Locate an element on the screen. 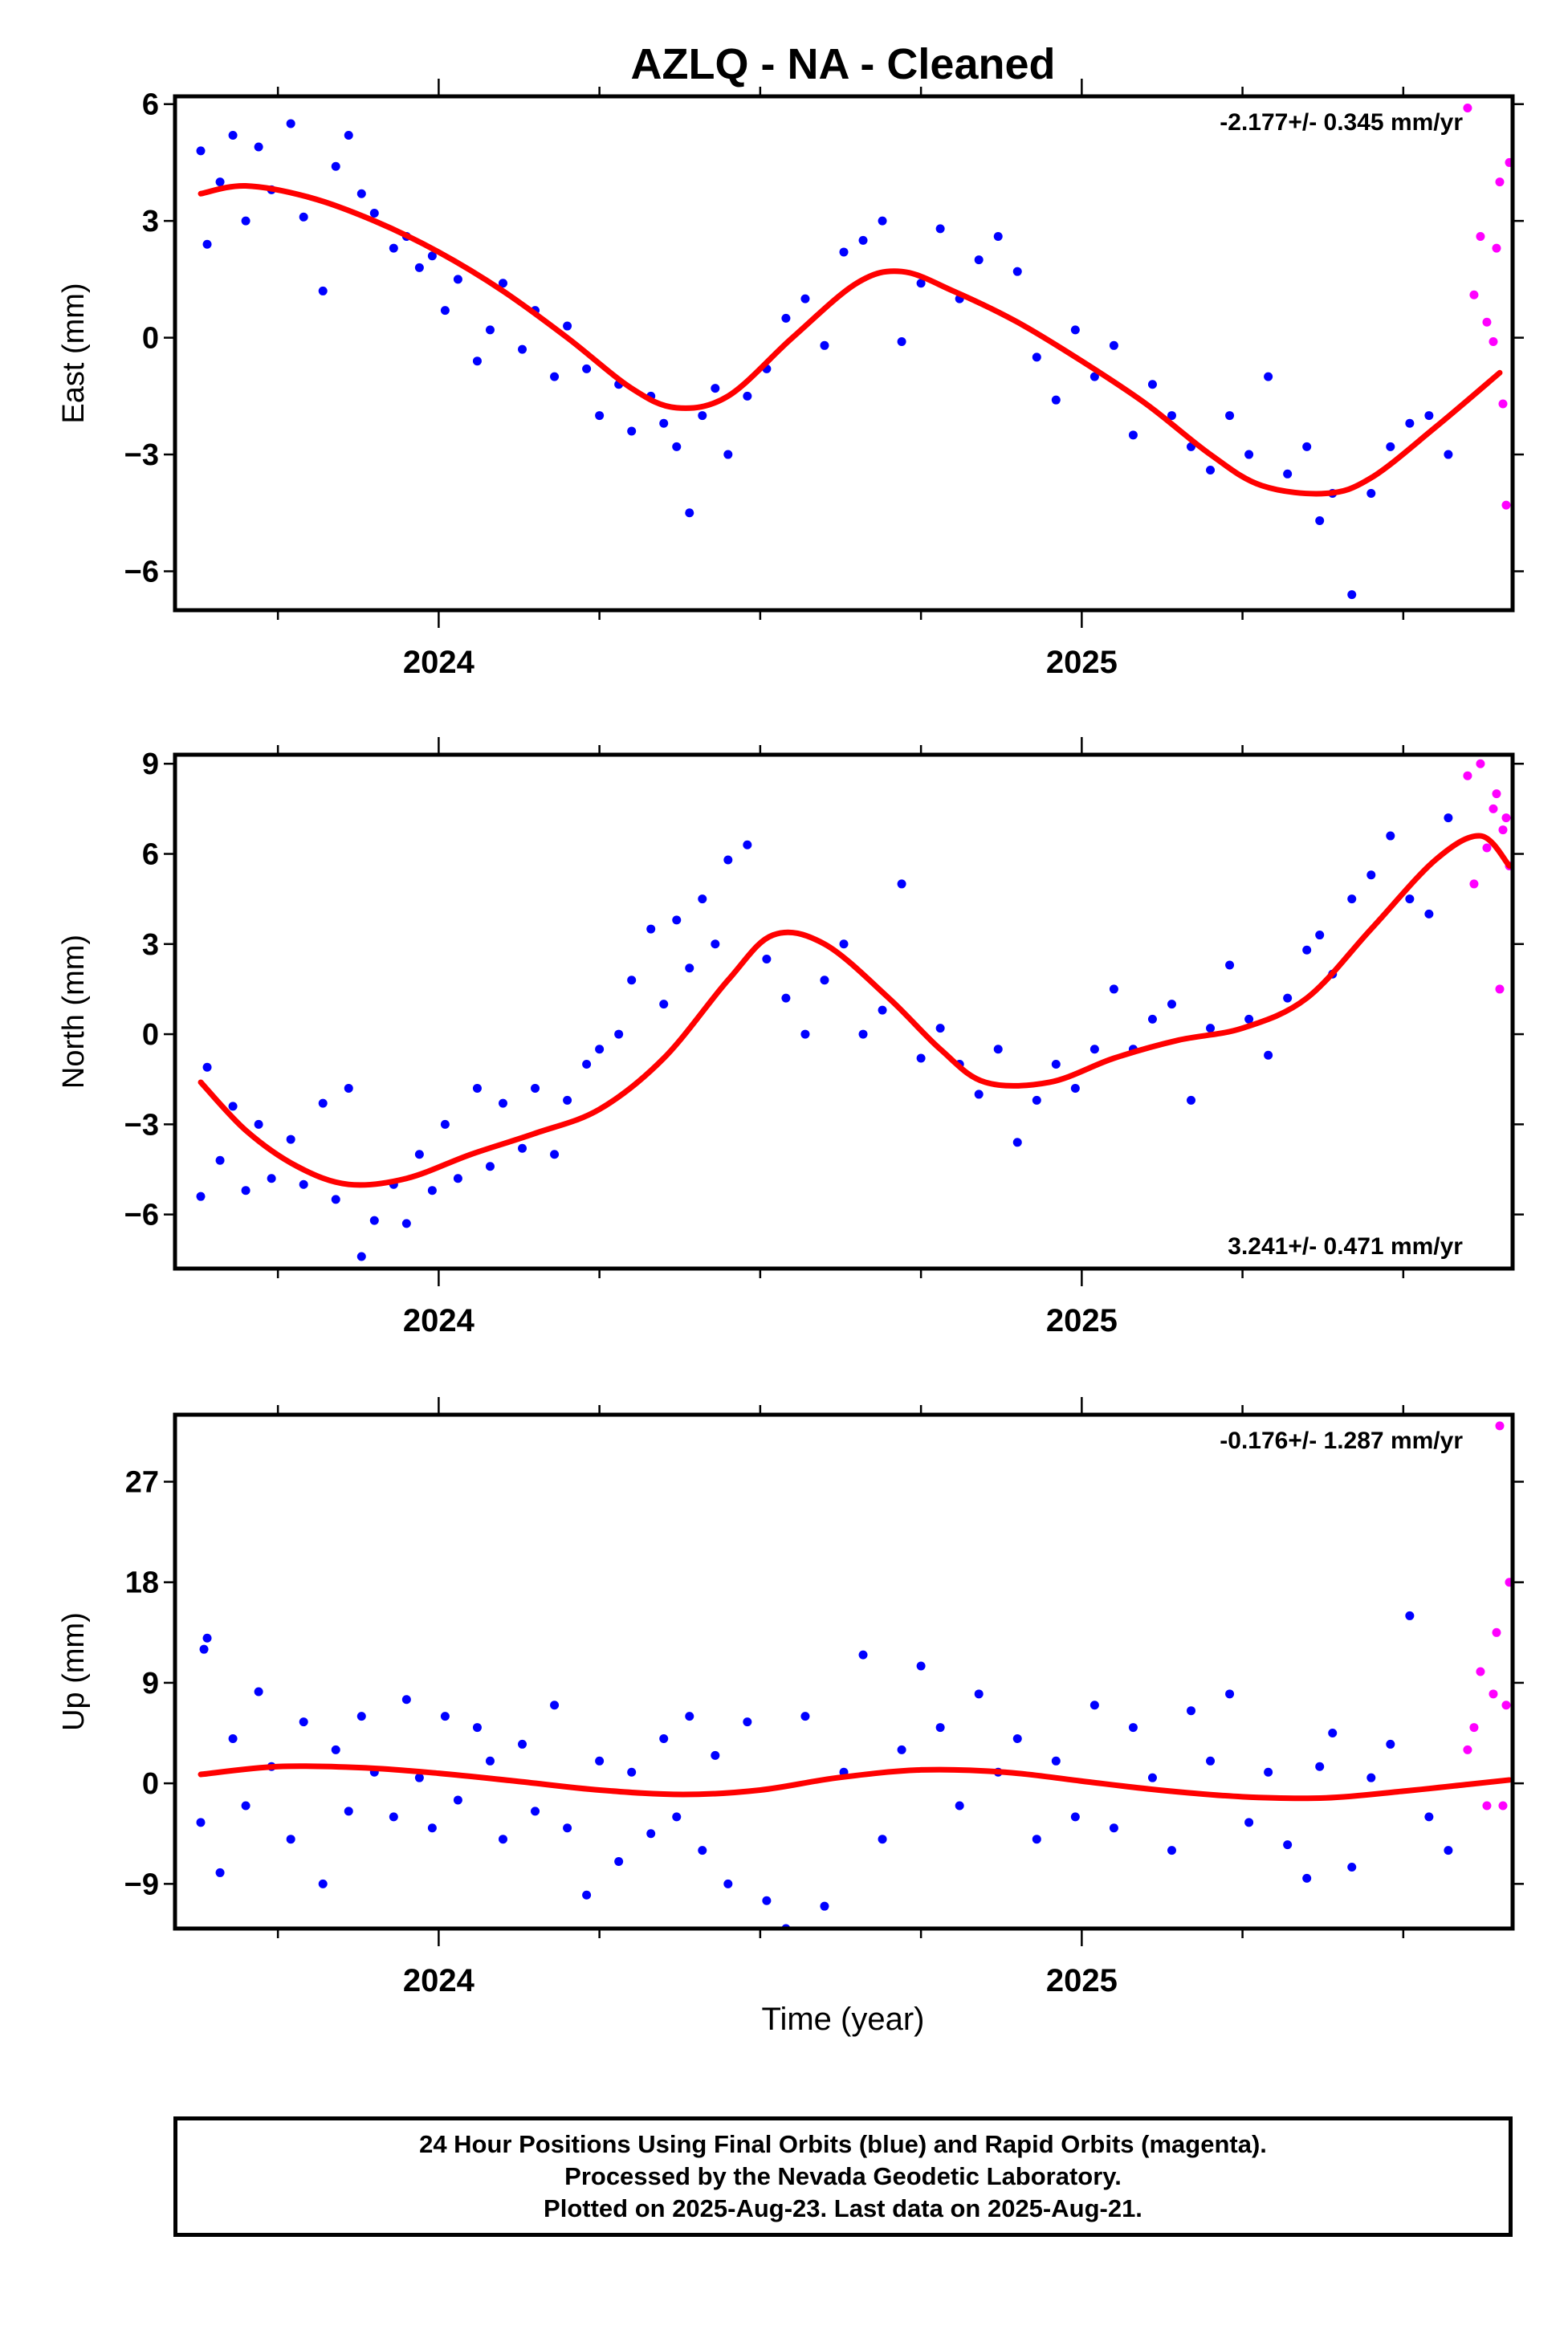 This screenshot has height=2330, width=1568. up-ytick-label-2: 9 is located at coordinates (150, 1684).